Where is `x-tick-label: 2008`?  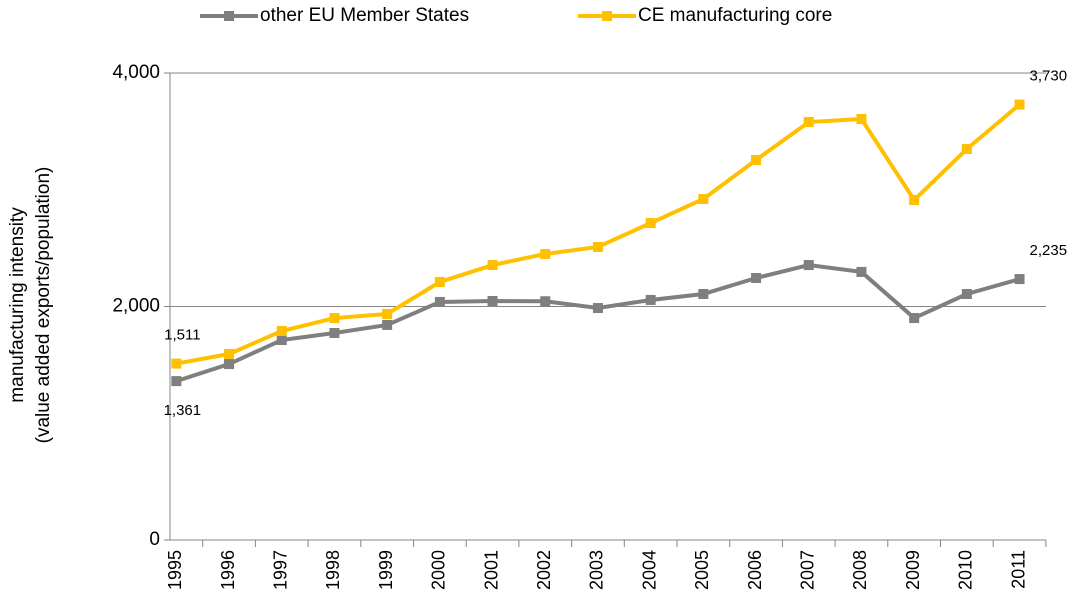
x-tick-label: 2008 is located at coordinates (860, 570).